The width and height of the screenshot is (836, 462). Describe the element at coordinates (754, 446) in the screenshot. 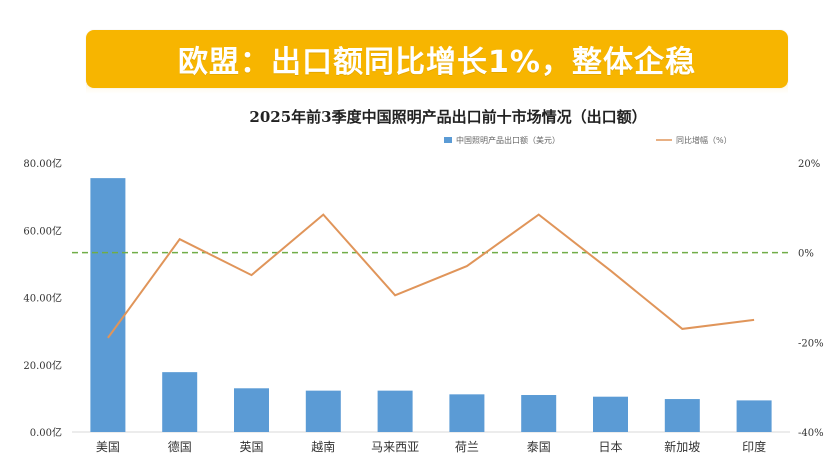

I see `category-label: 印度` at that location.